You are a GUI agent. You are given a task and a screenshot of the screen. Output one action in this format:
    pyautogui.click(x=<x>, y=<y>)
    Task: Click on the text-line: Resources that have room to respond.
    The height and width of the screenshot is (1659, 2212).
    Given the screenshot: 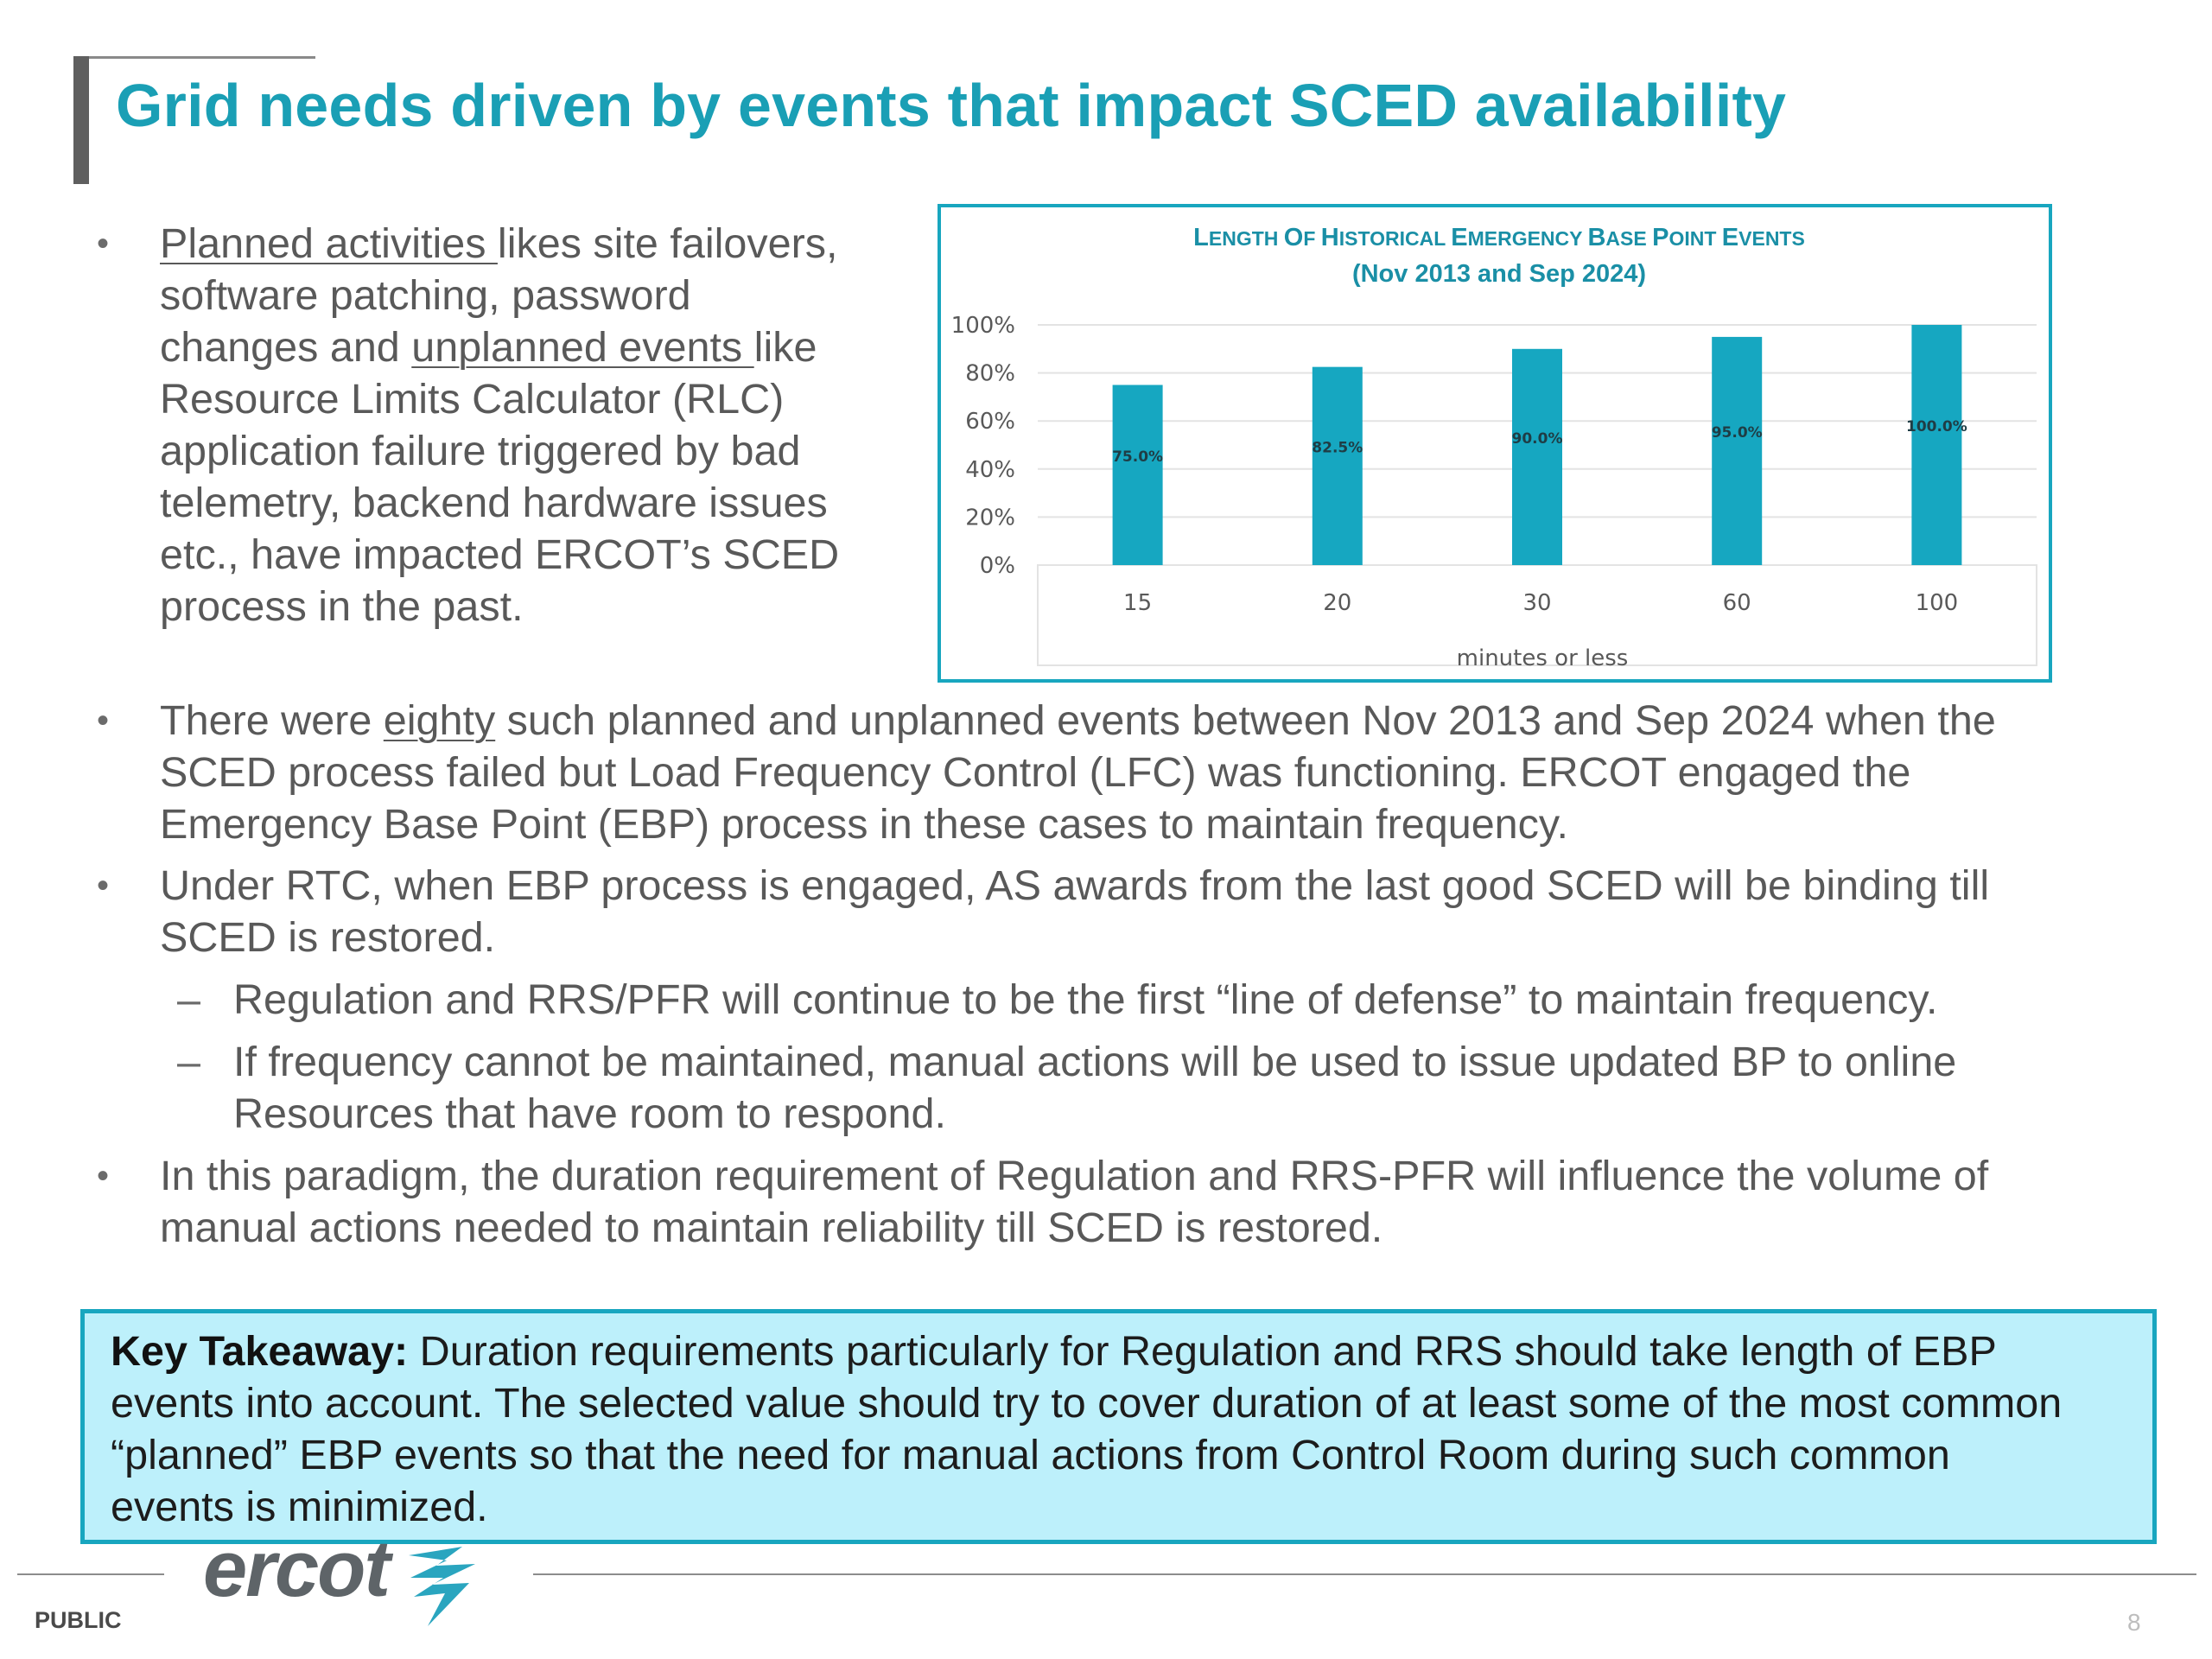 What is the action you would take?
    pyautogui.click(x=589, y=1113)
    